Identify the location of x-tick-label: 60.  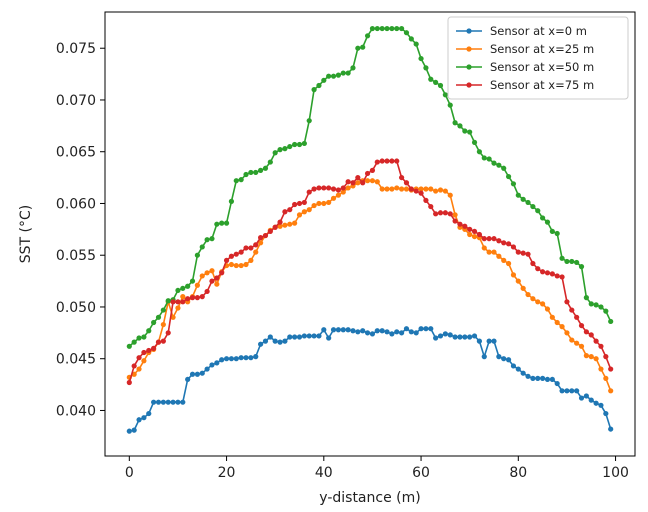
(421, 473).